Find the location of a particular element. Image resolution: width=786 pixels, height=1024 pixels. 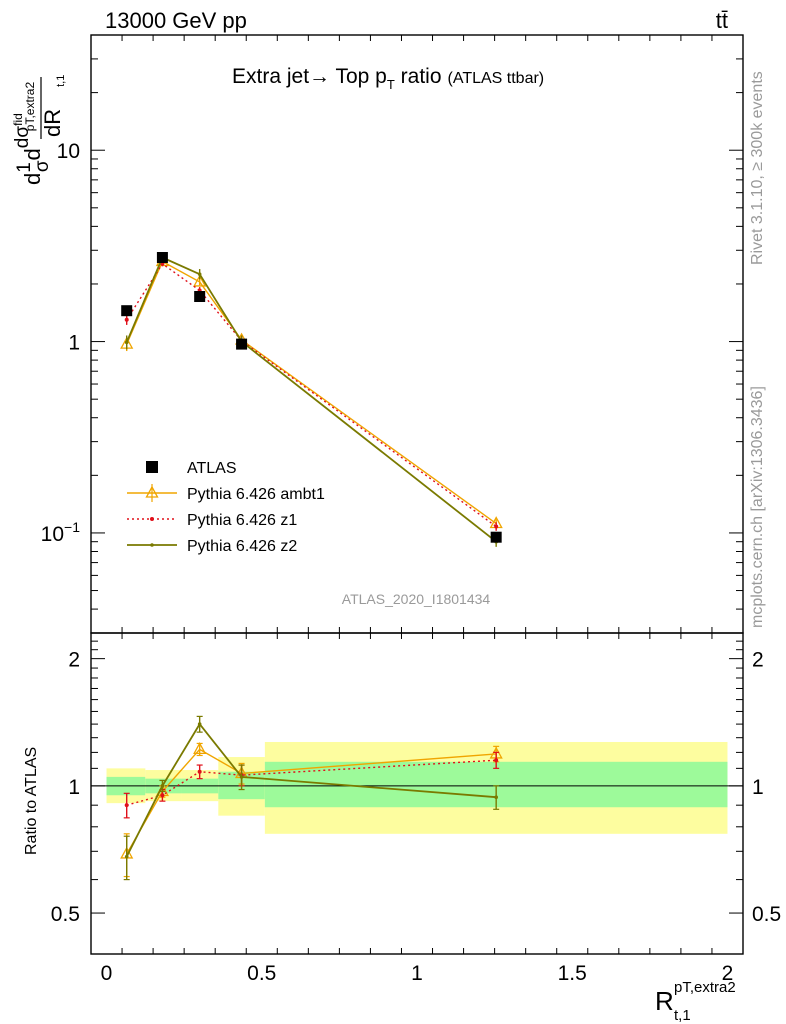

x-tick-label: 1.5 is located at coordinates (572, 973).